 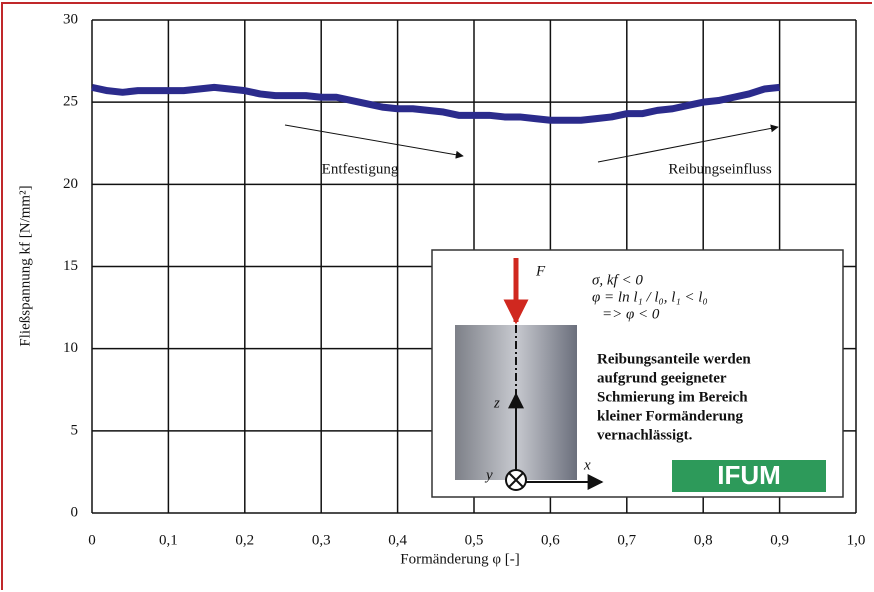 What do you see at coordinates (672, 397) in the screenshot?
I see `note-line: Schmierung im Bereich` at bounding box center [672, 397].